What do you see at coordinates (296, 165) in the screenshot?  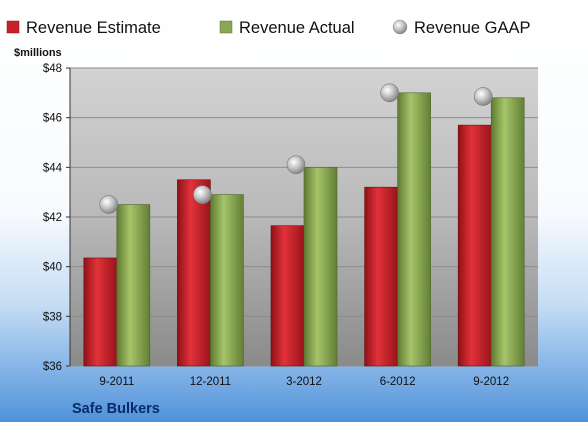 I see `marker-revenue-gaap-3-2012` at bounding box center [296, 165].